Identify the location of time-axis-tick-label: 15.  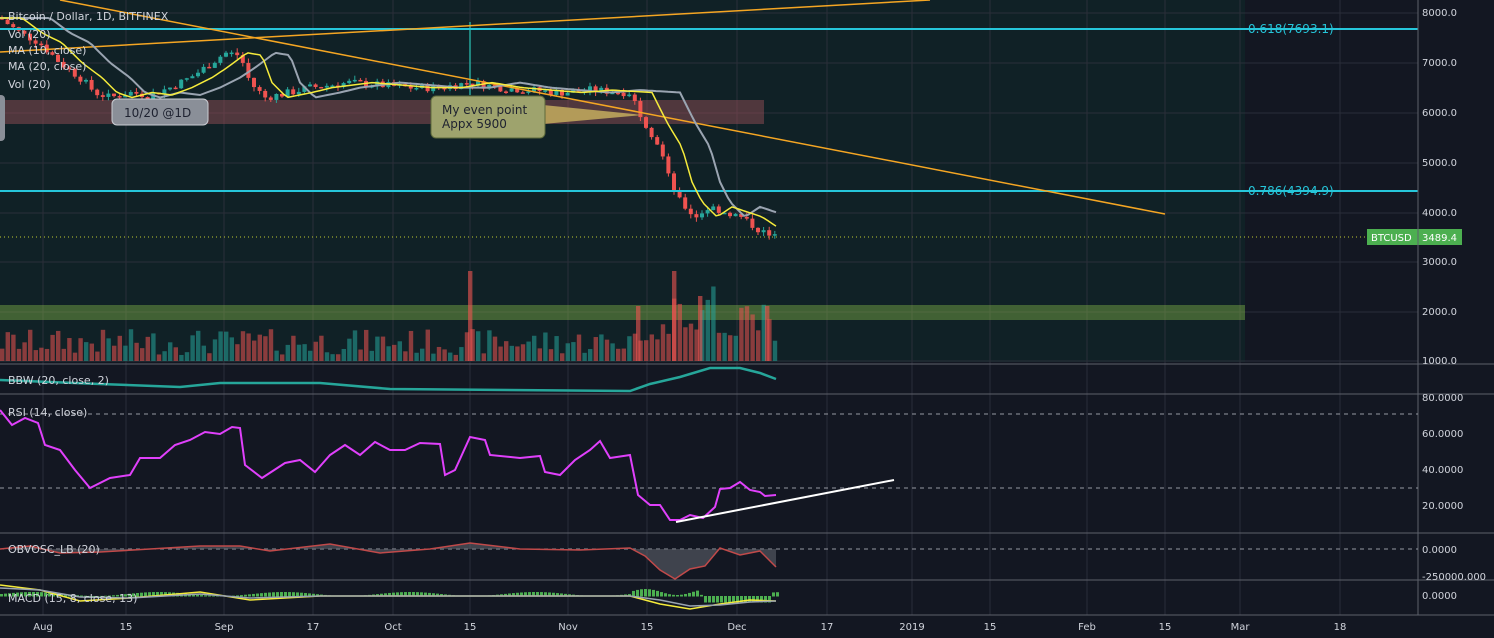
(470, 627).